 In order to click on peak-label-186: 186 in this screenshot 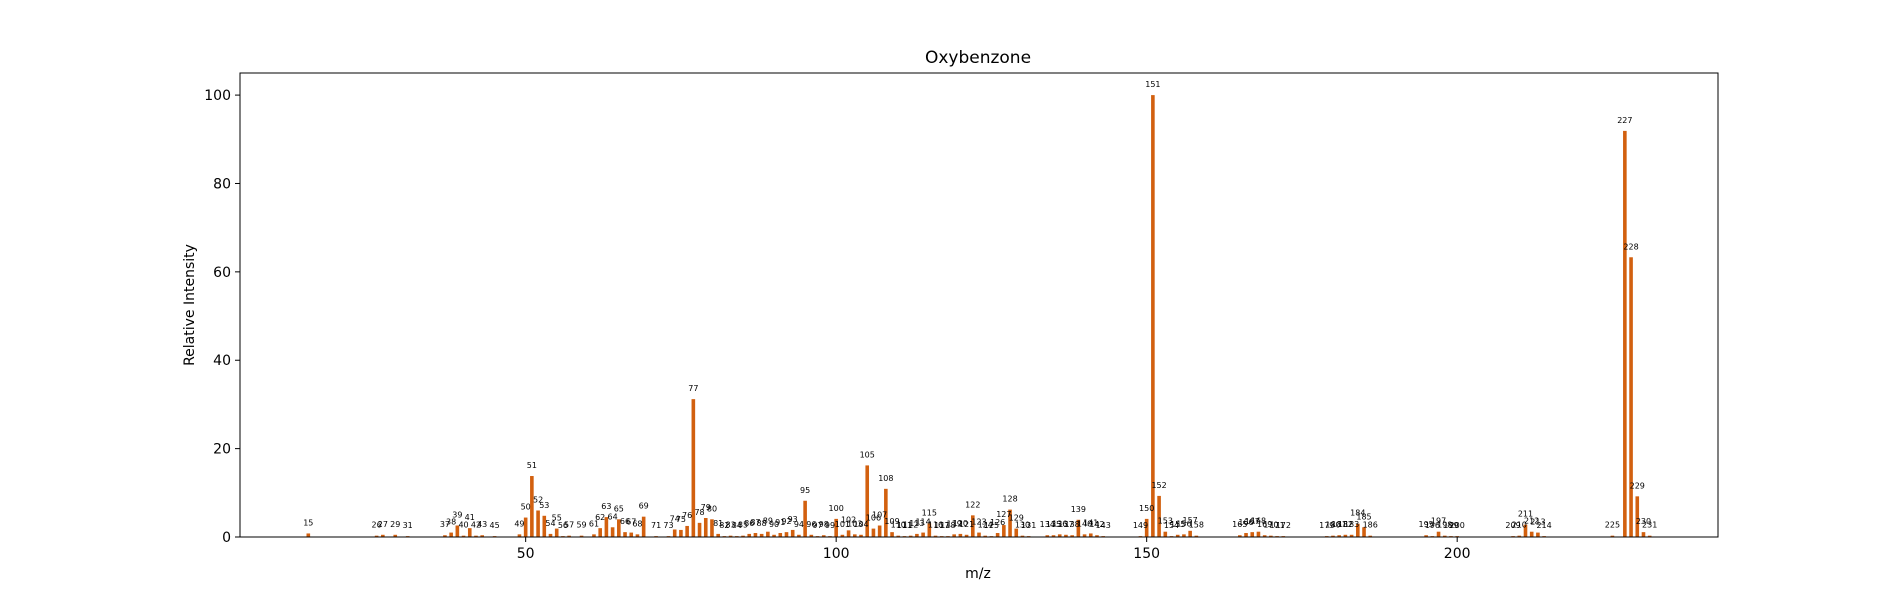, I will do `click(1370, 525)`.